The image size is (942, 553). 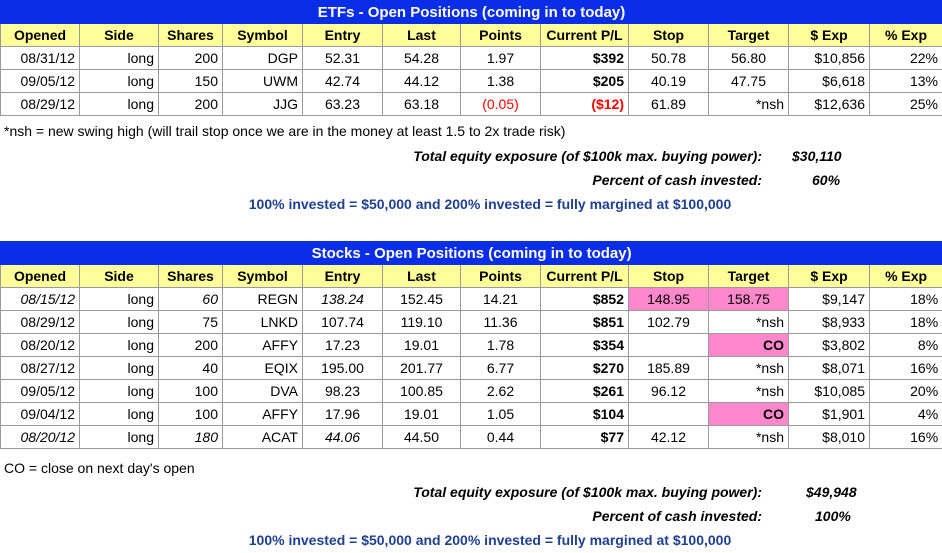 What do you see at coordinates (905, 368) in the screenshot?
I see `cell-pct-exp: 16%` at bounding box center [905, 368].